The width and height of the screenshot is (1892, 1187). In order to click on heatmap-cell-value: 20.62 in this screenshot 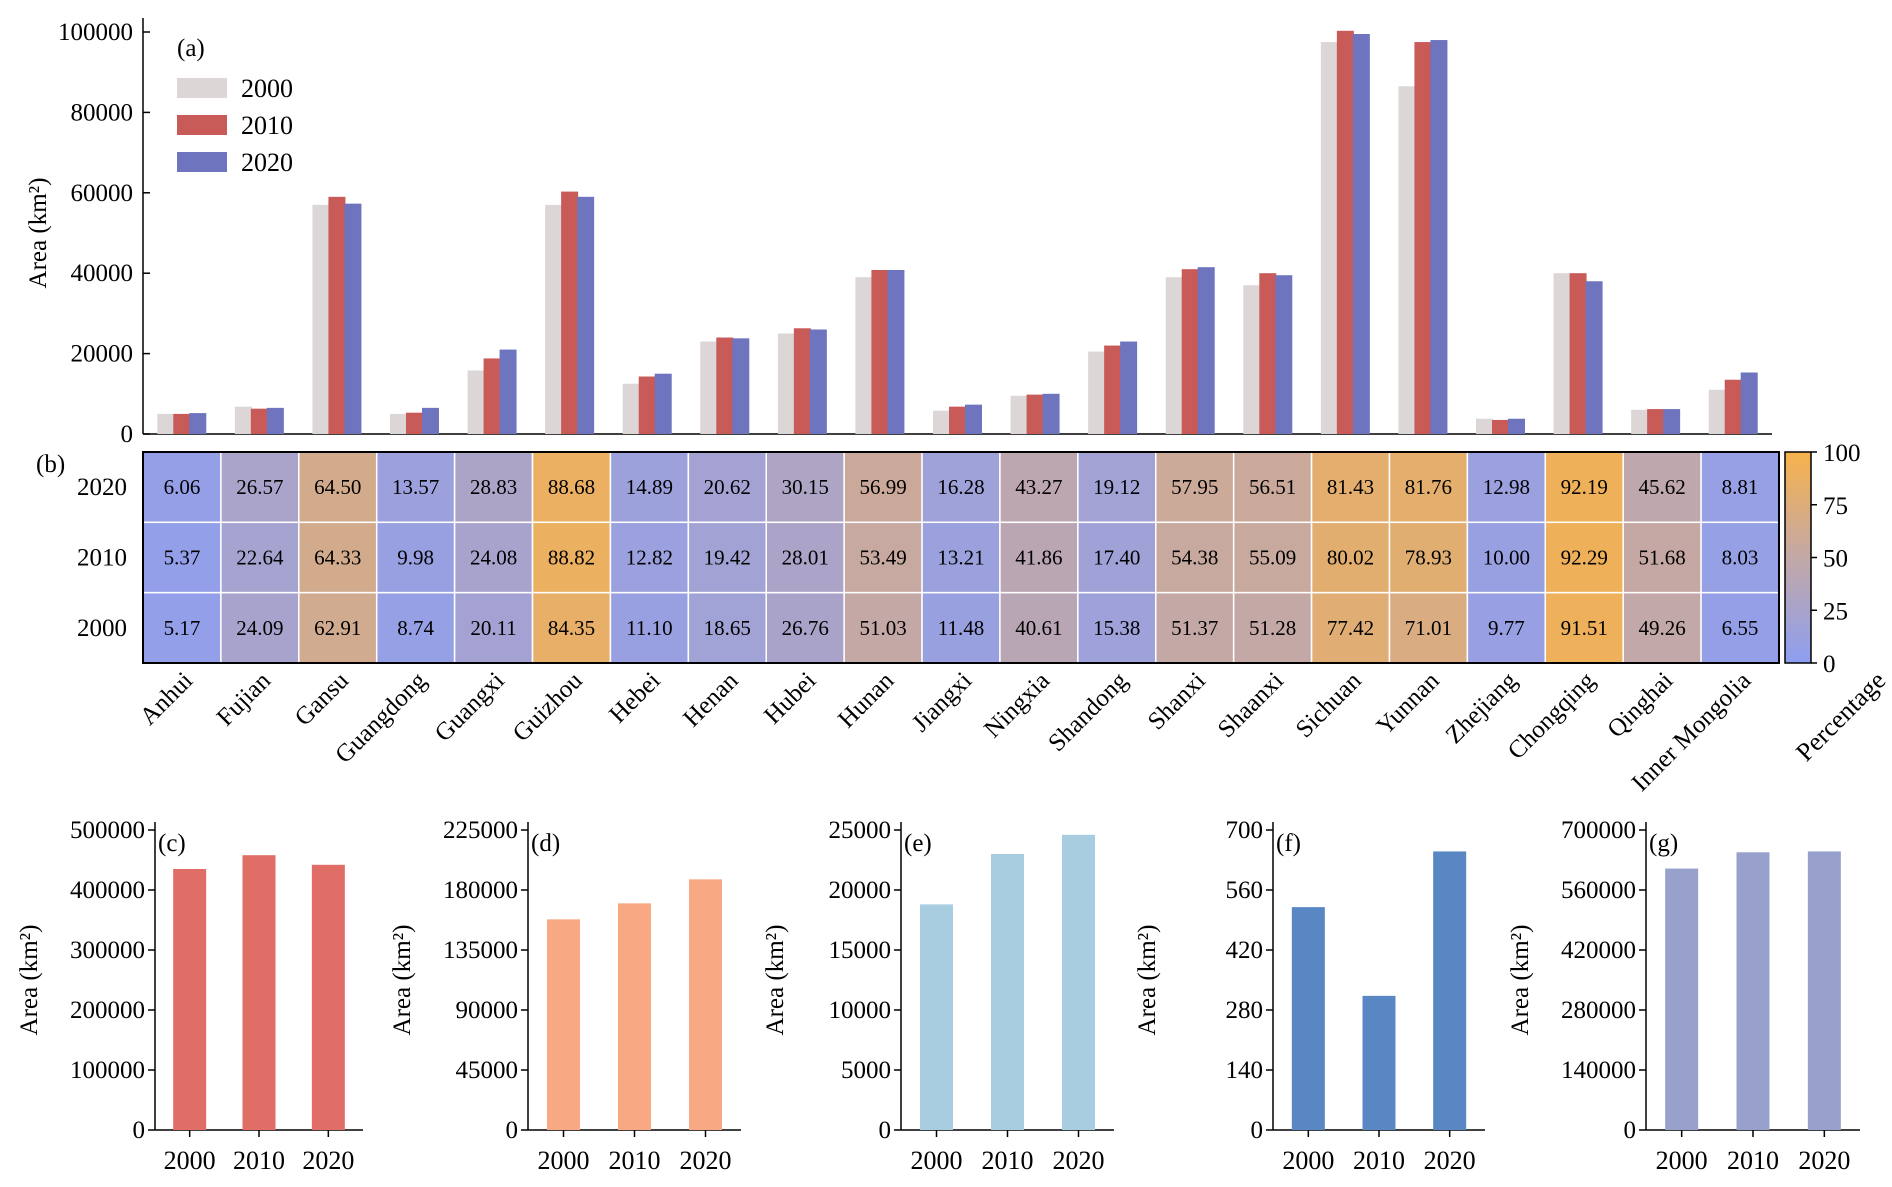, I will do `click(727, 487)`.